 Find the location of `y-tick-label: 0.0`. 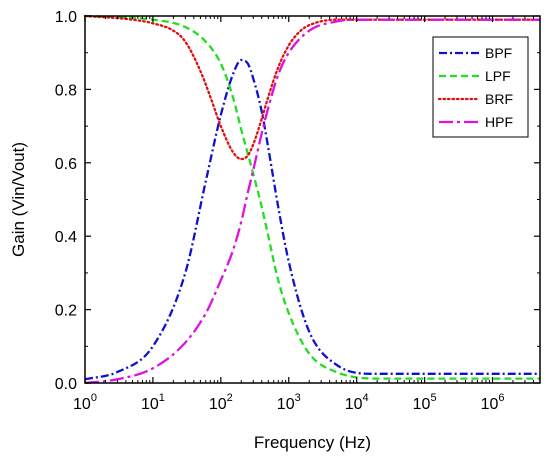

y-tick-label: 0.0 is located at coordinates (66, 384).